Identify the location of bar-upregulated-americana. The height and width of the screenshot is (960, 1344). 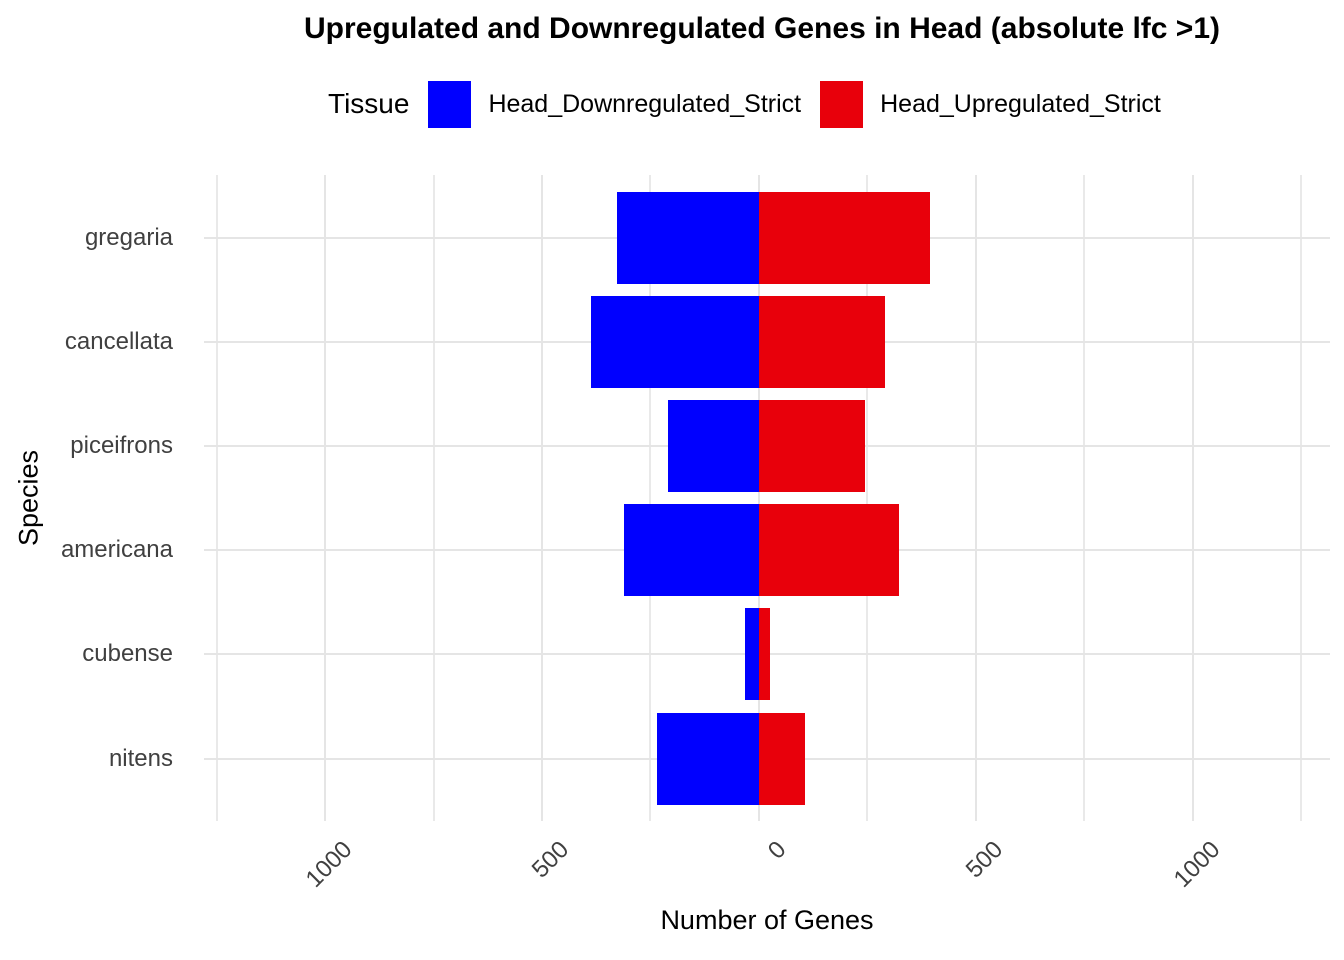
(828, 550).